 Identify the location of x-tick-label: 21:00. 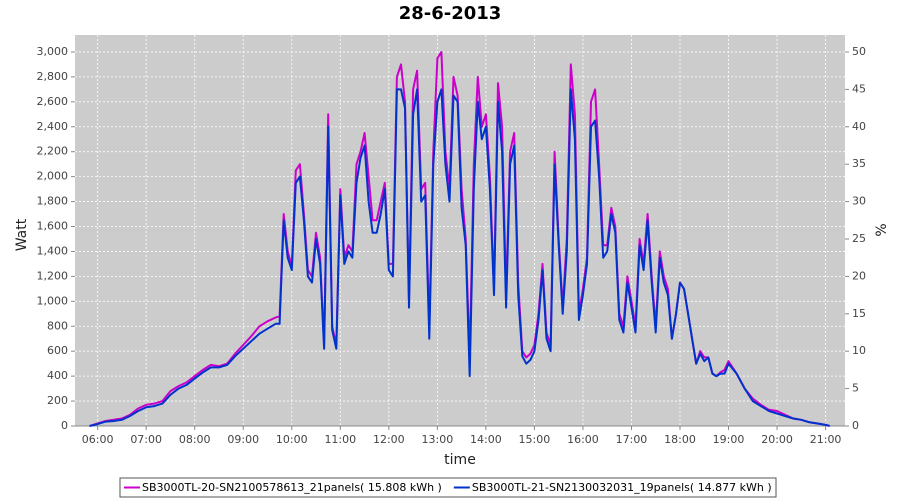
(826, 439).